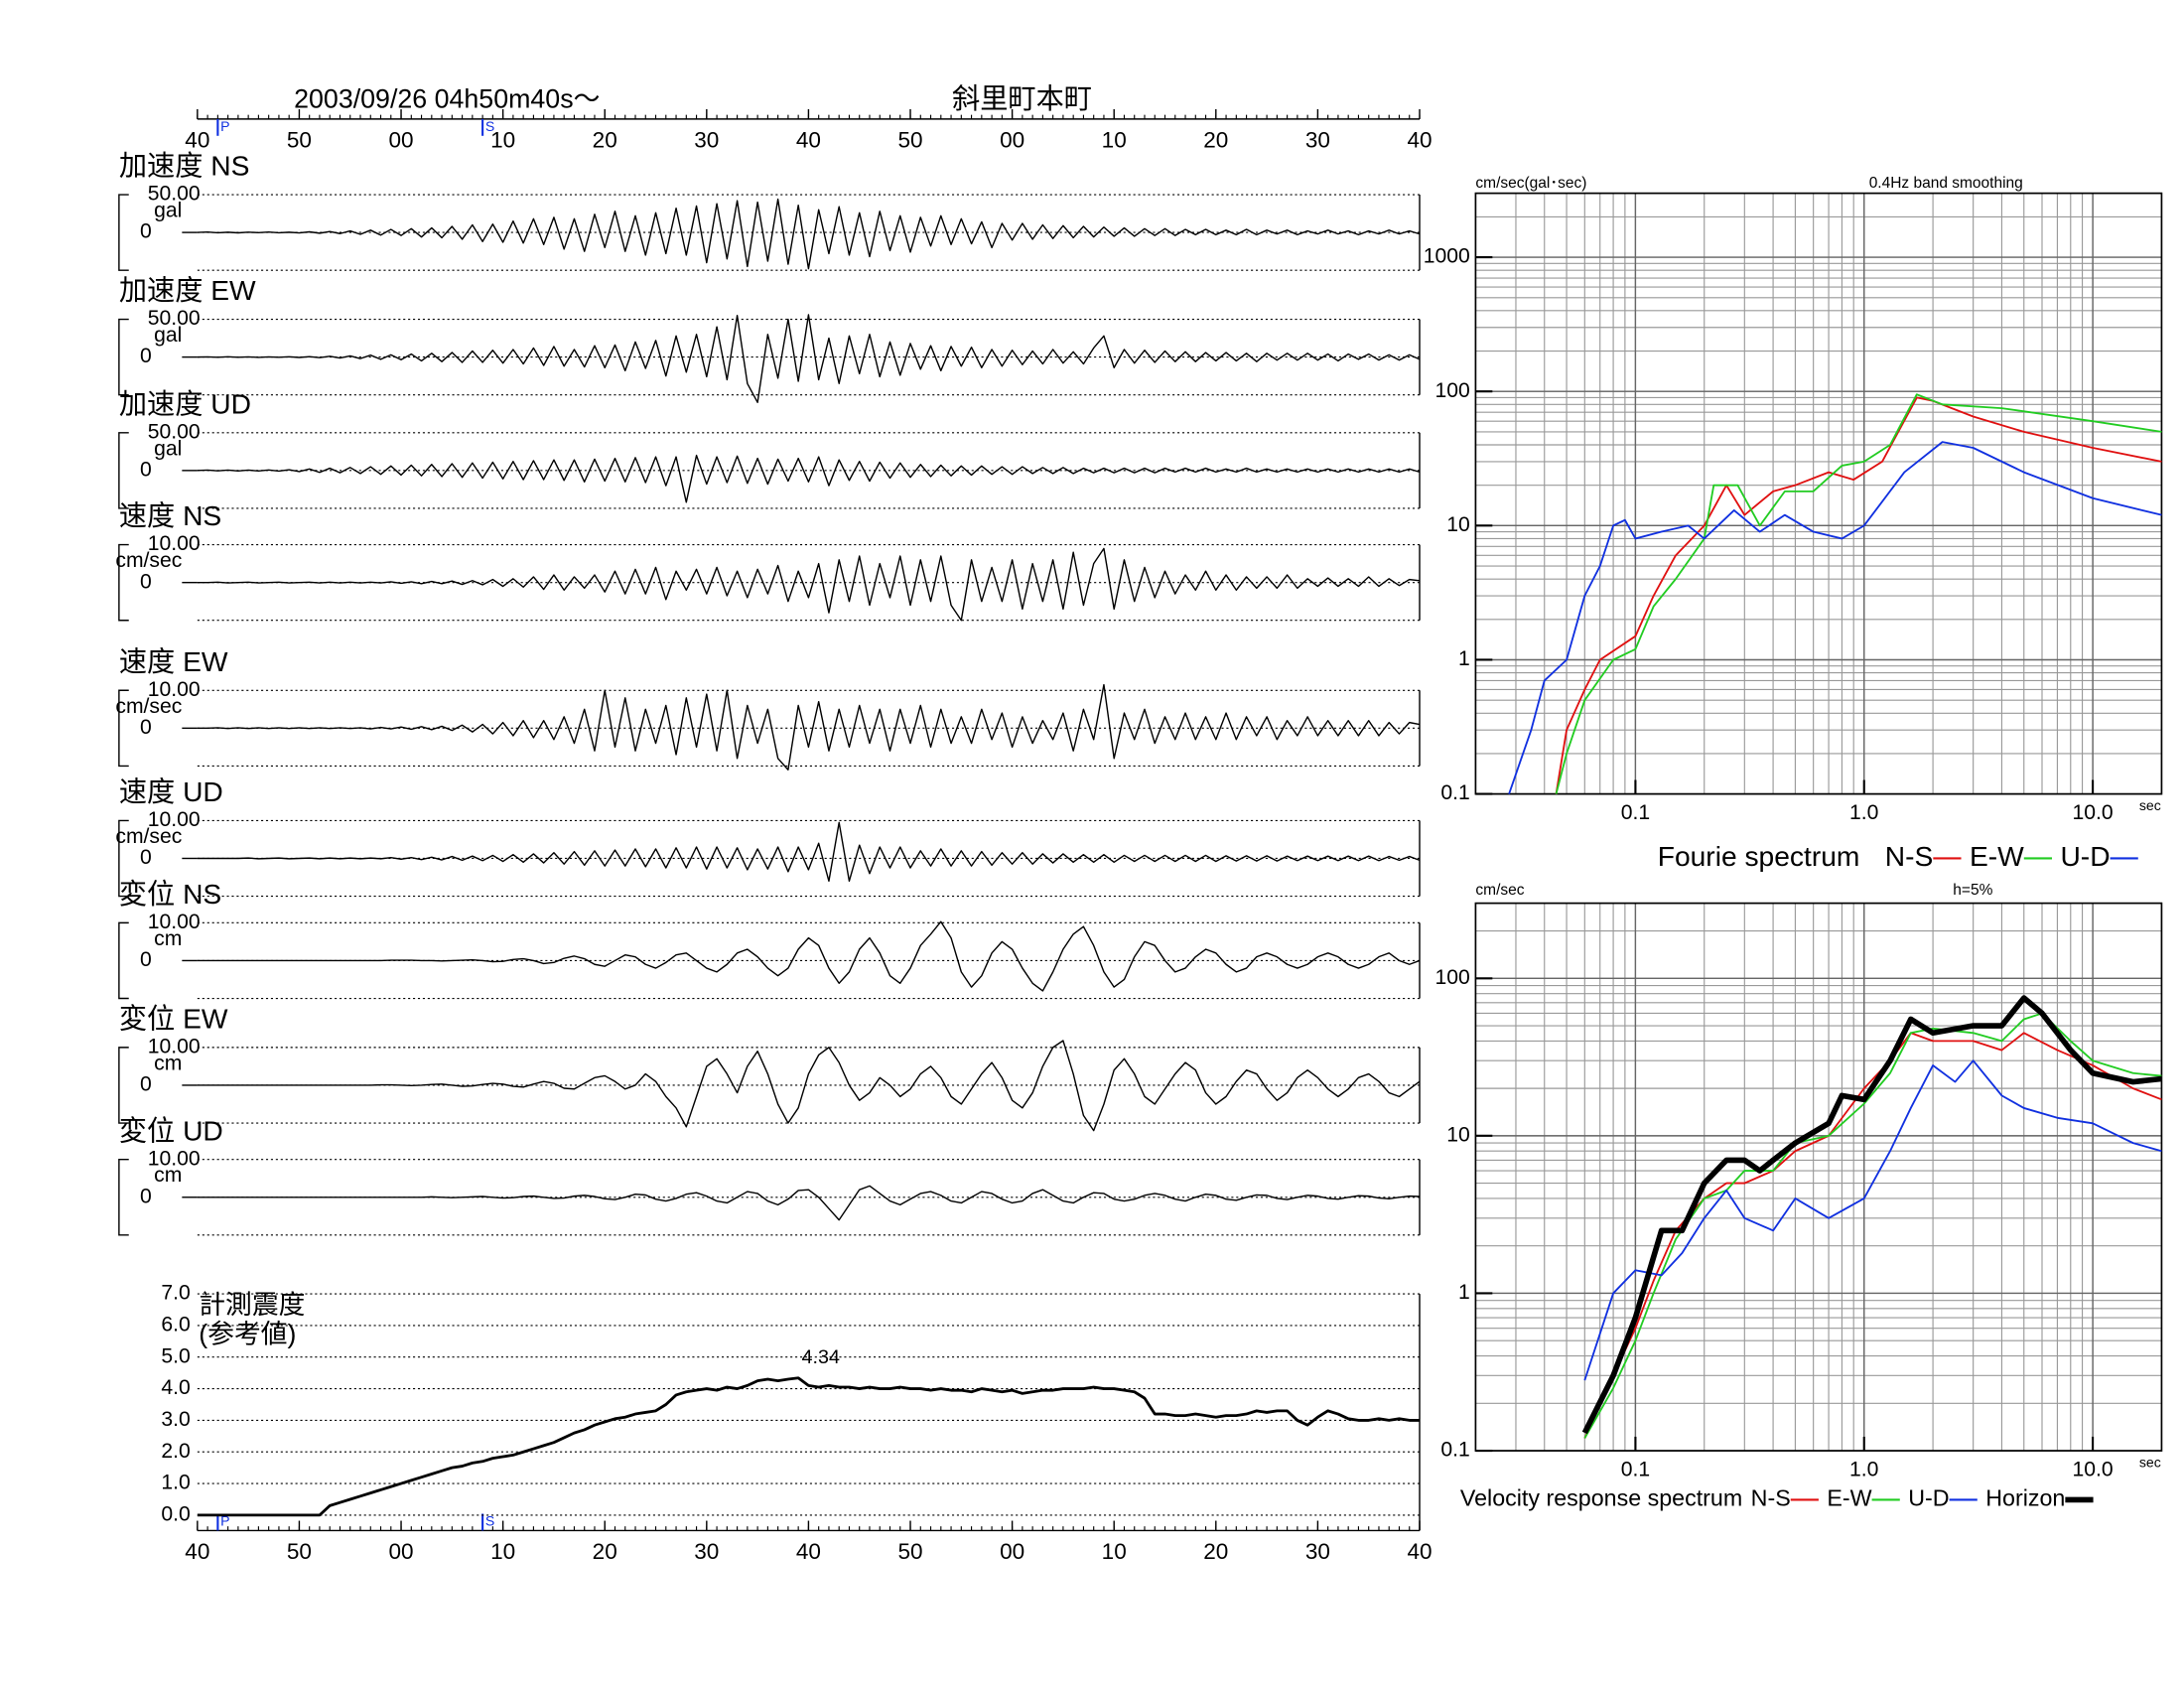 The height and width of the screenshot is (1688, 2184). What do you see at coordinates (1759, 856) in the screenshot?
I see `legend-title: Fourie spectrum` at bounding box center [1759, 856].